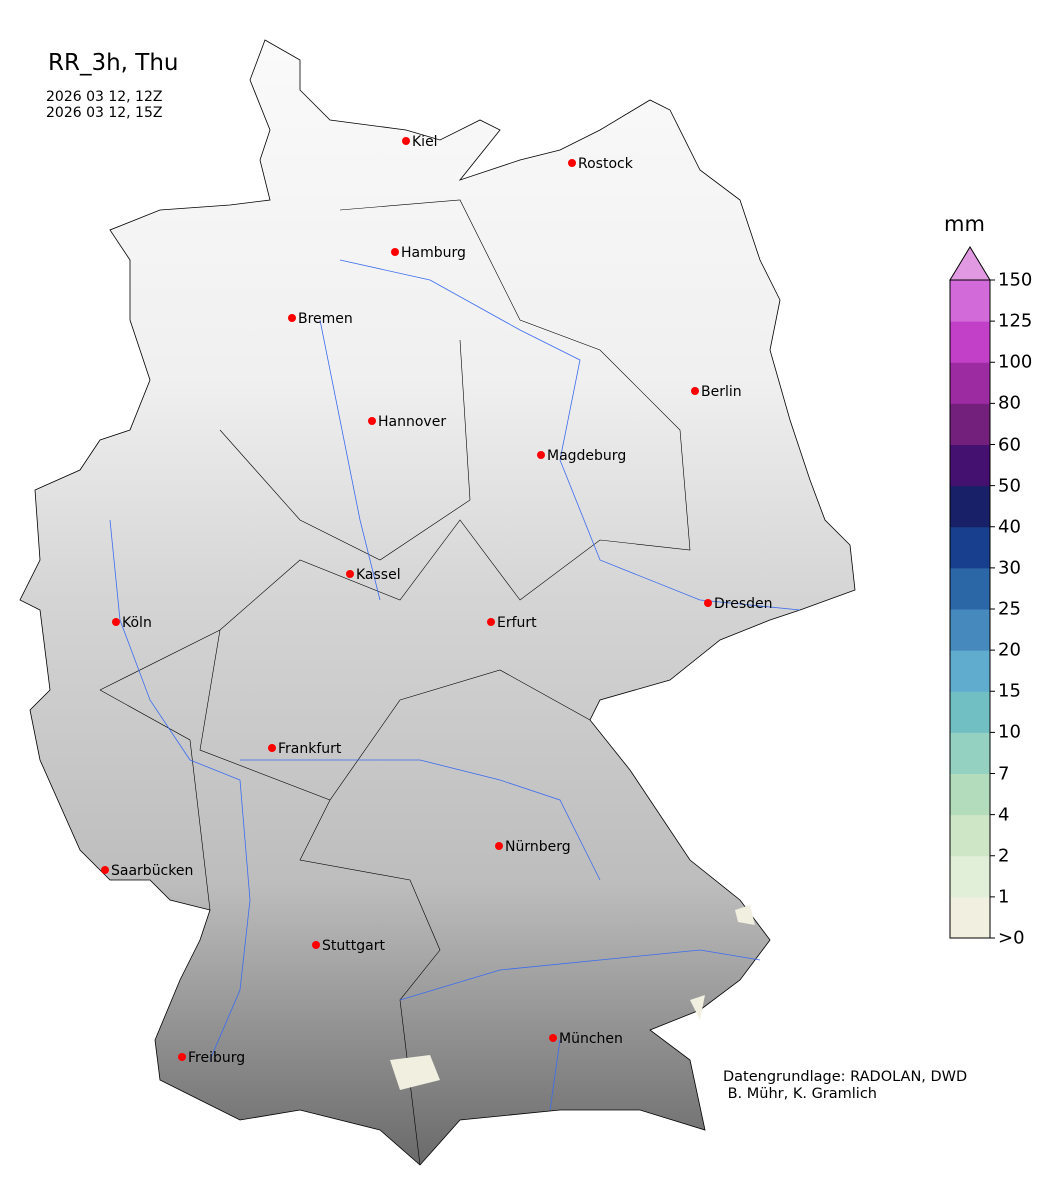 Image resolution: width=1053 pixels, height=1185 pixels. What do you see at coordinates (1015, 280) in the screenshot?
I see `colorbar-tick-label: 150` at bounding box center [1015, 280].